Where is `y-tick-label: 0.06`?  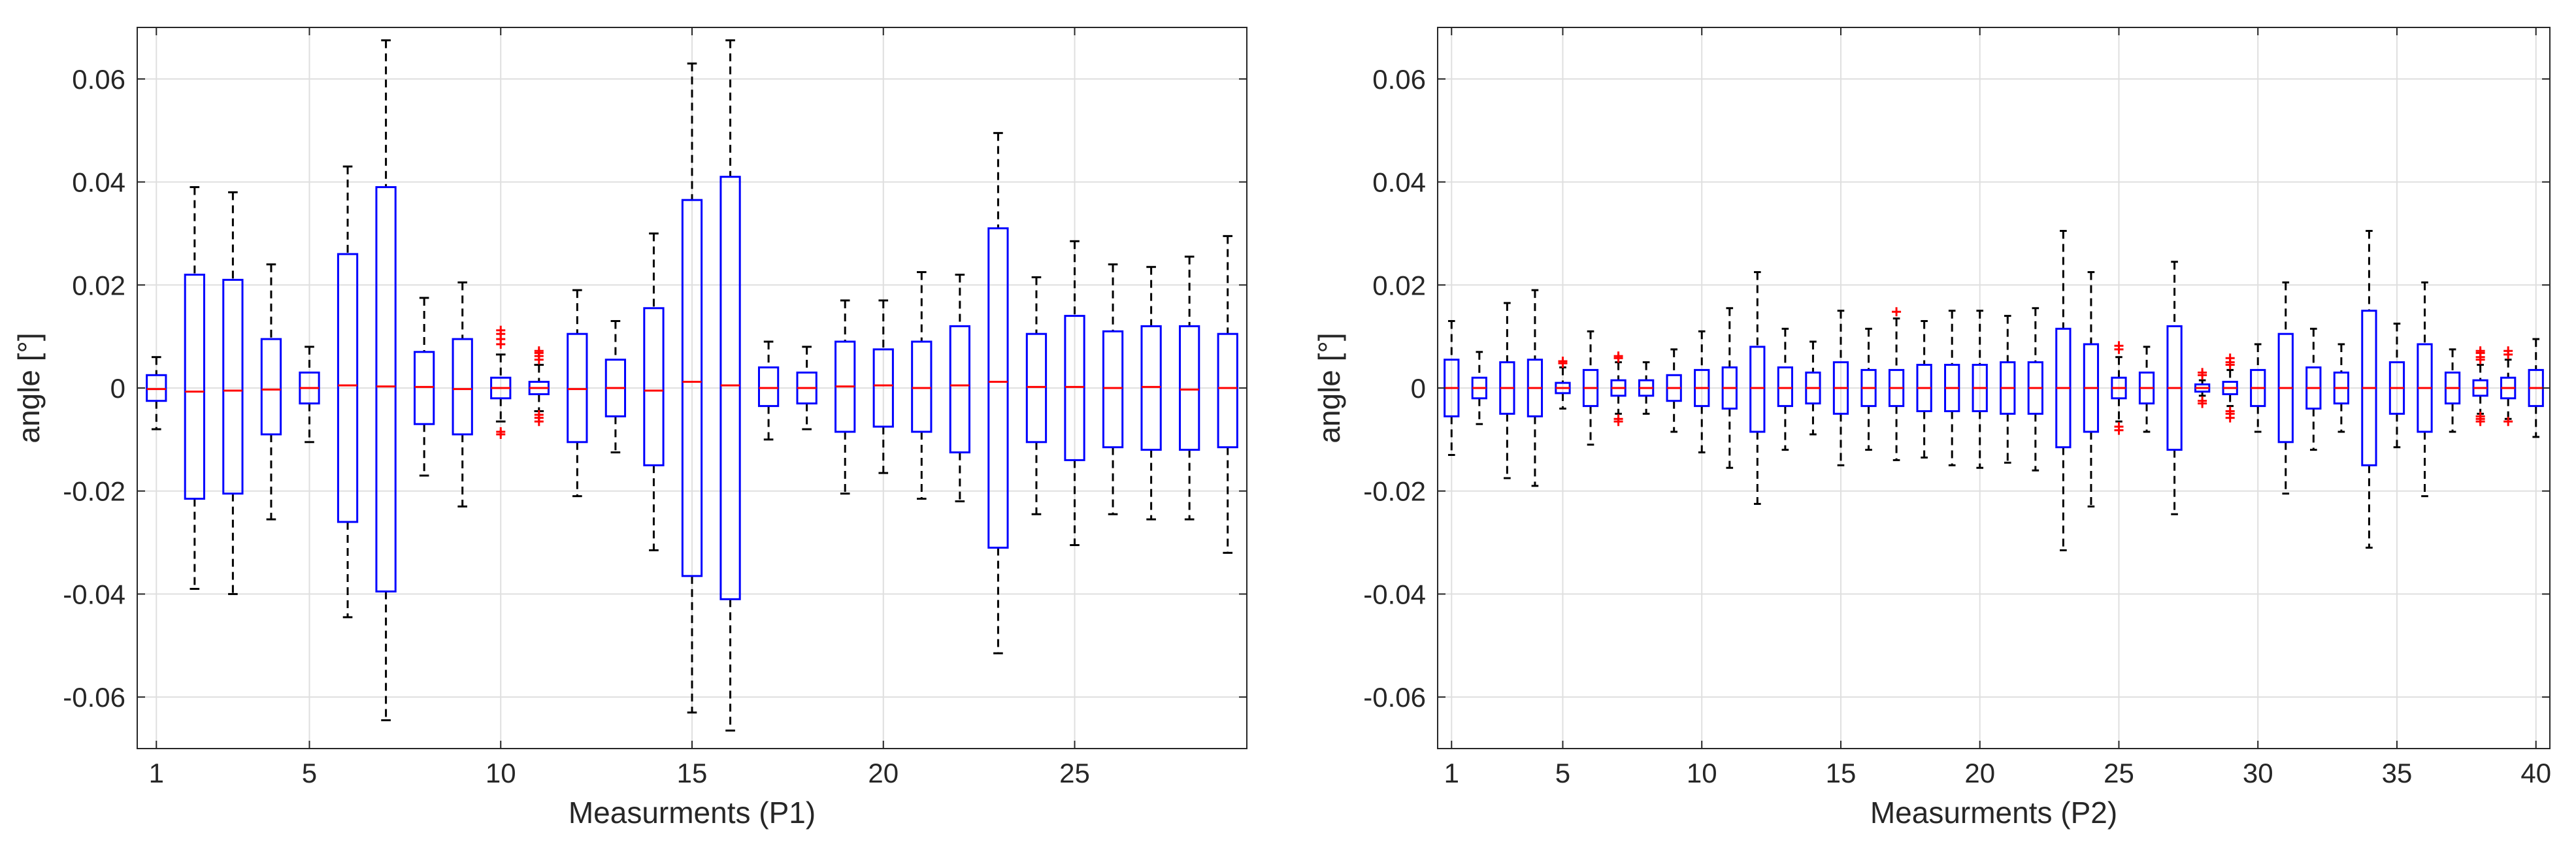
y-tick-label: 0.06 is located at coordinates (1399, 79).